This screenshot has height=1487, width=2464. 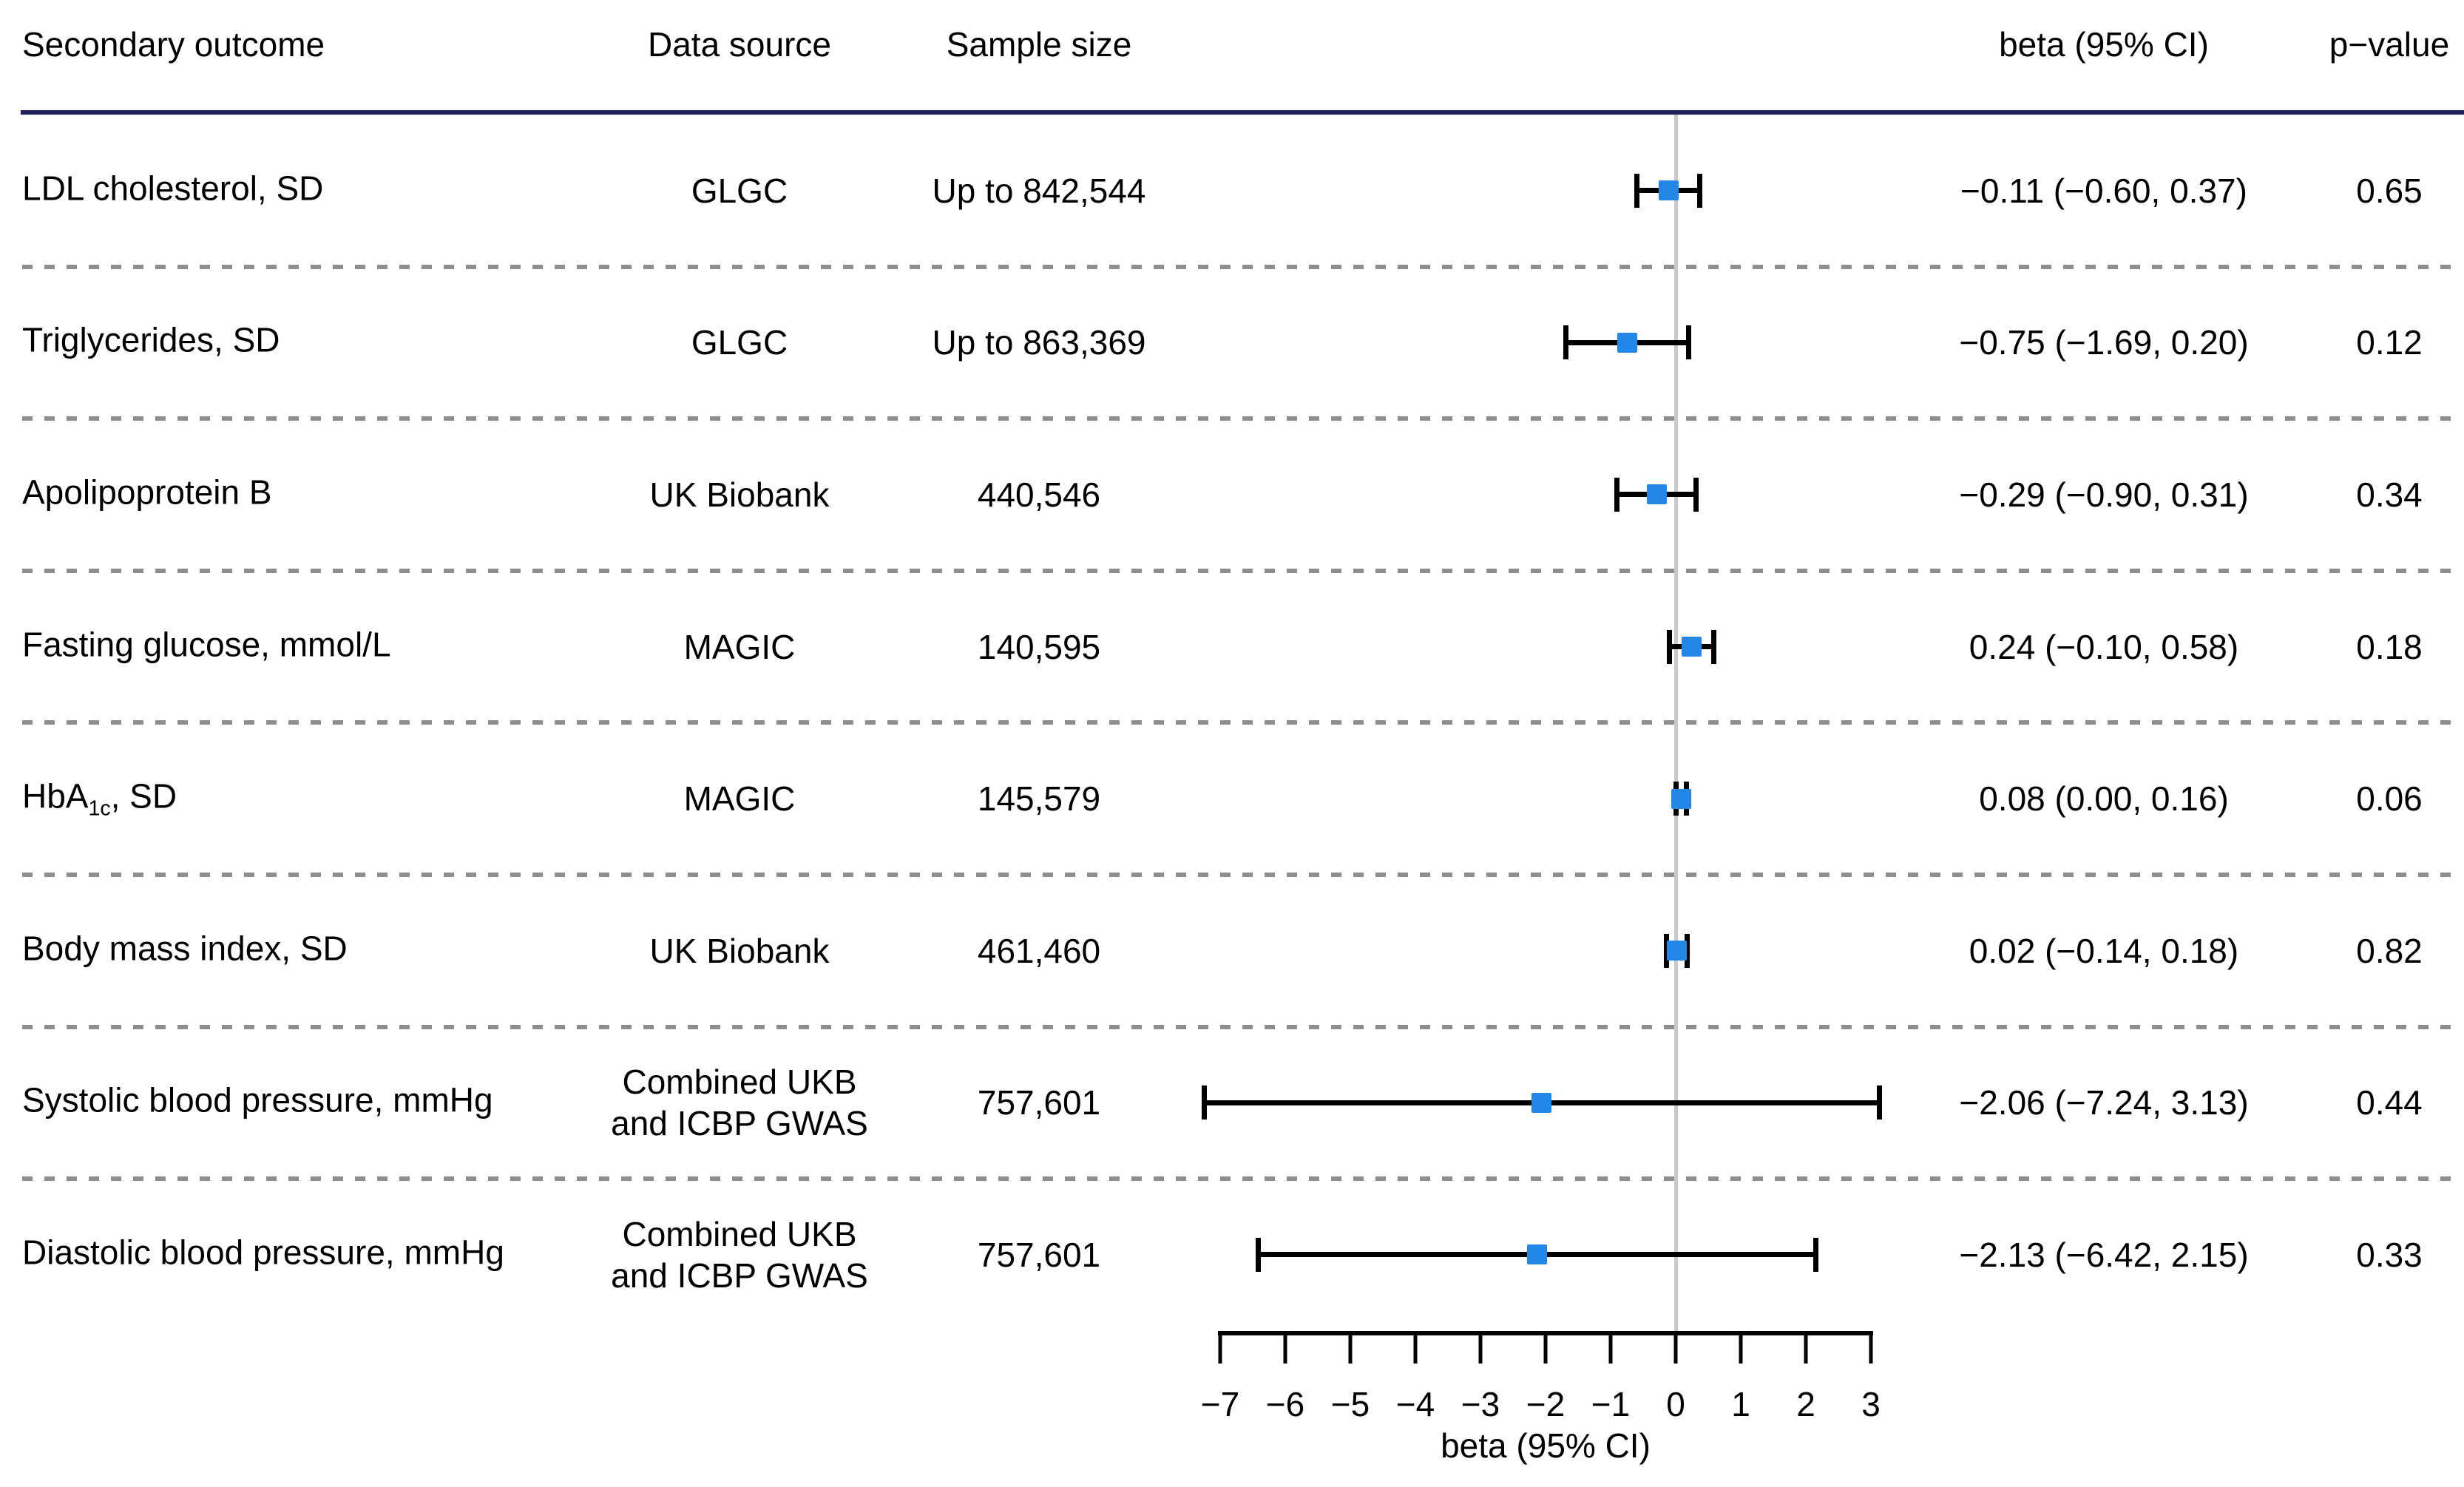 What do you see at coordinates (1243, 112) in the screenshot?
I see `header-rule` at bounding box center [1243, 112].